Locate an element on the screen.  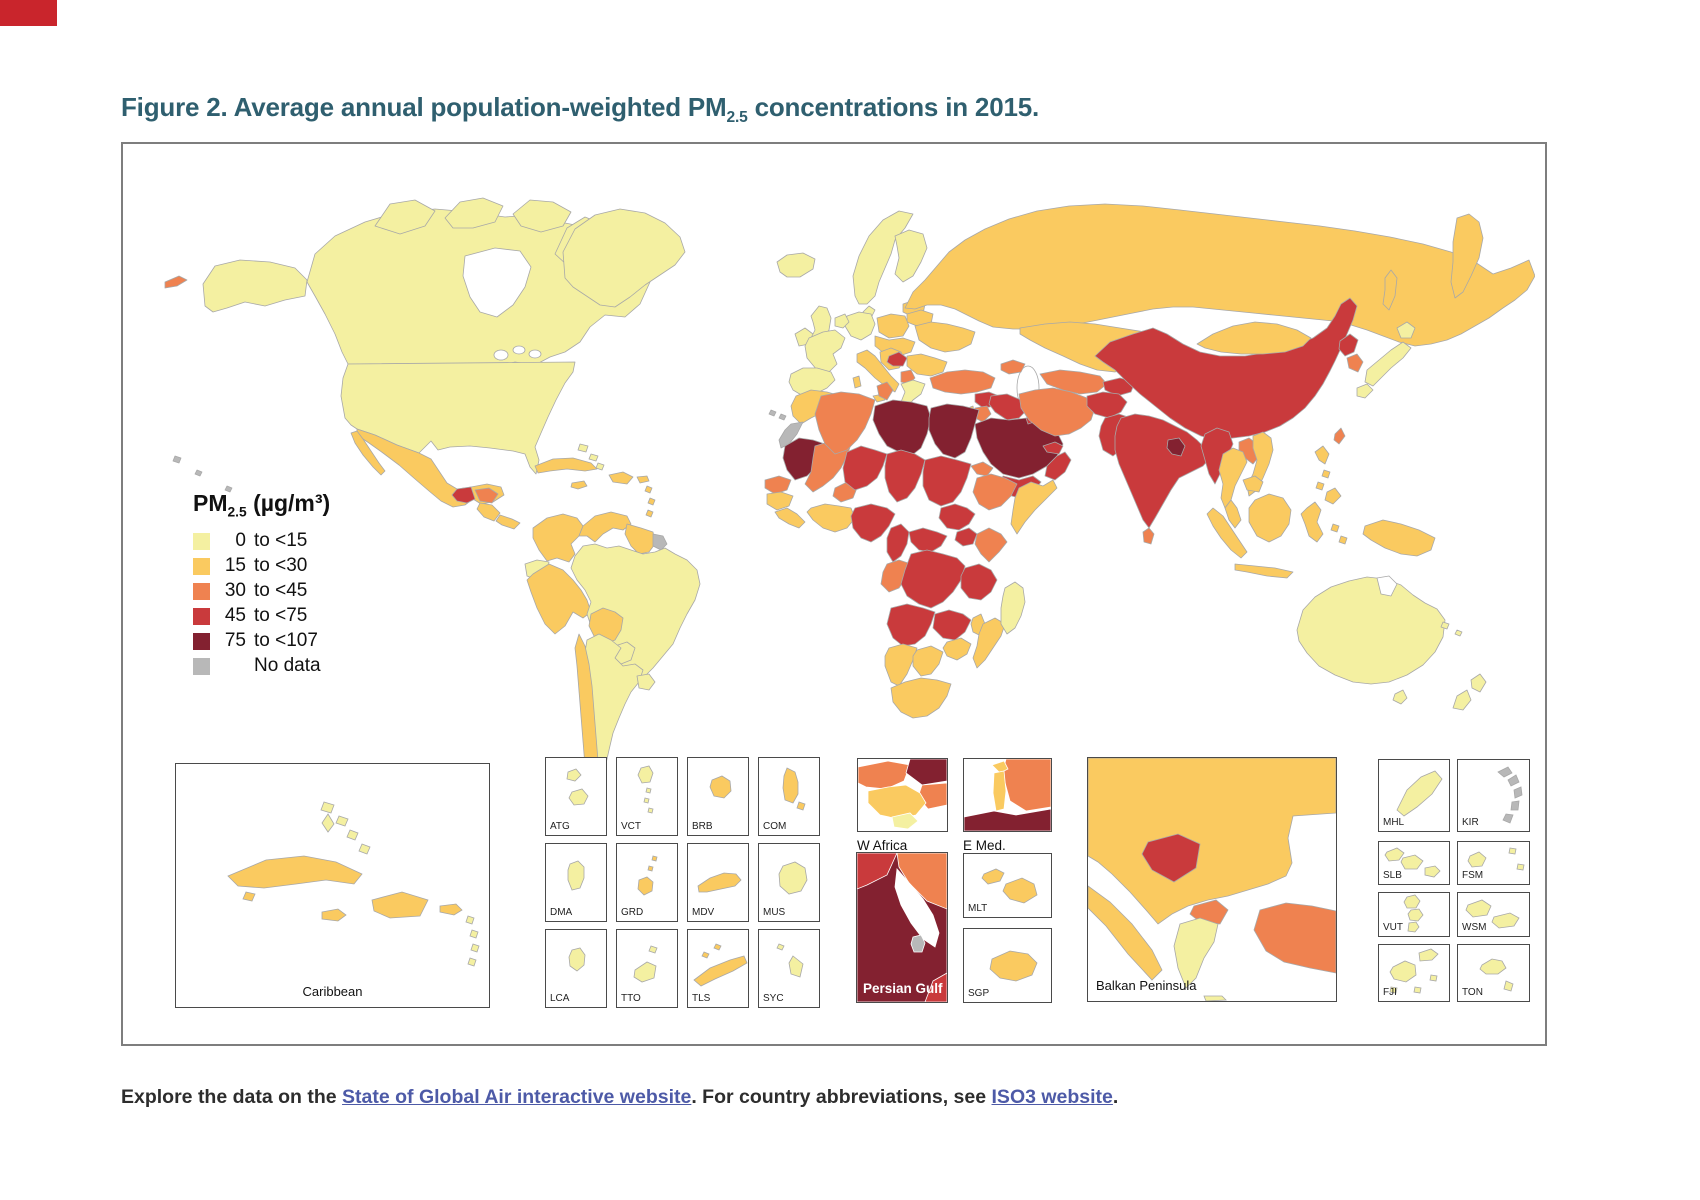
page-corner-accent is located at coordinates (28, 13).